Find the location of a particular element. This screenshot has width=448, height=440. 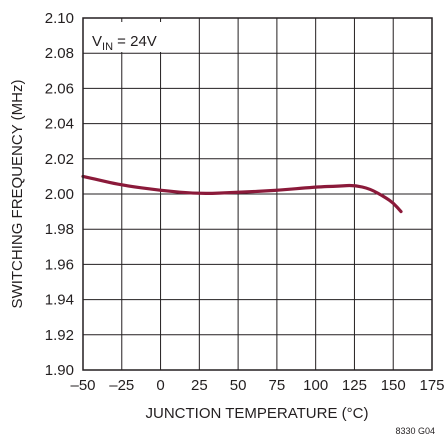

x-axis-label: JUNCTION TEMPERATURE (°C) is located at coordinates (257, 413).